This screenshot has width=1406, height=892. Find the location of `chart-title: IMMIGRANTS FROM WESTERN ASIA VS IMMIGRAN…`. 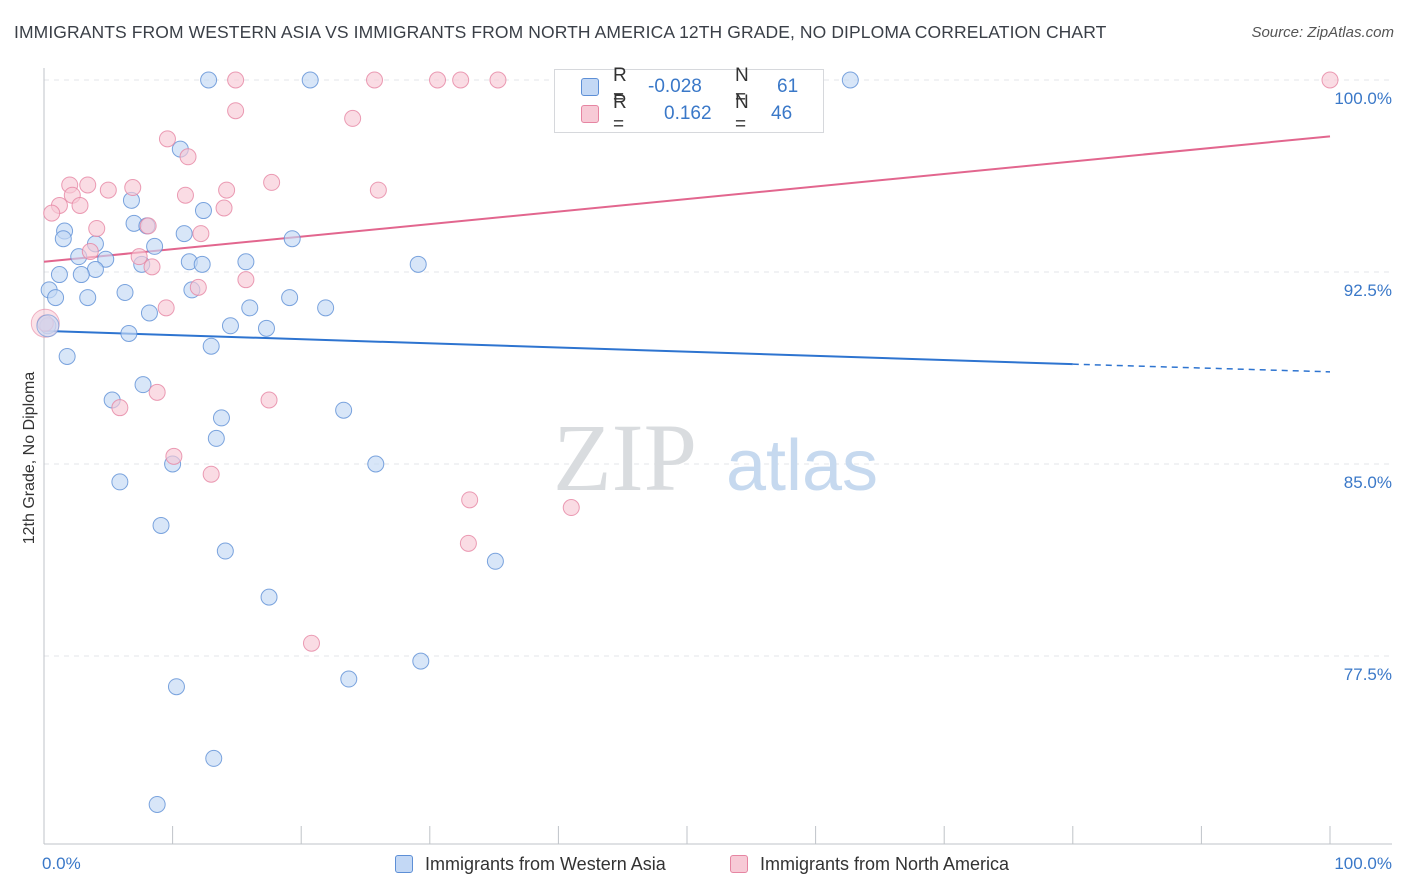

chart-title: IMMIGRANTS FROM WESTERN ASIA VS IMMIGRAN… is located at coordinates (560, 32).